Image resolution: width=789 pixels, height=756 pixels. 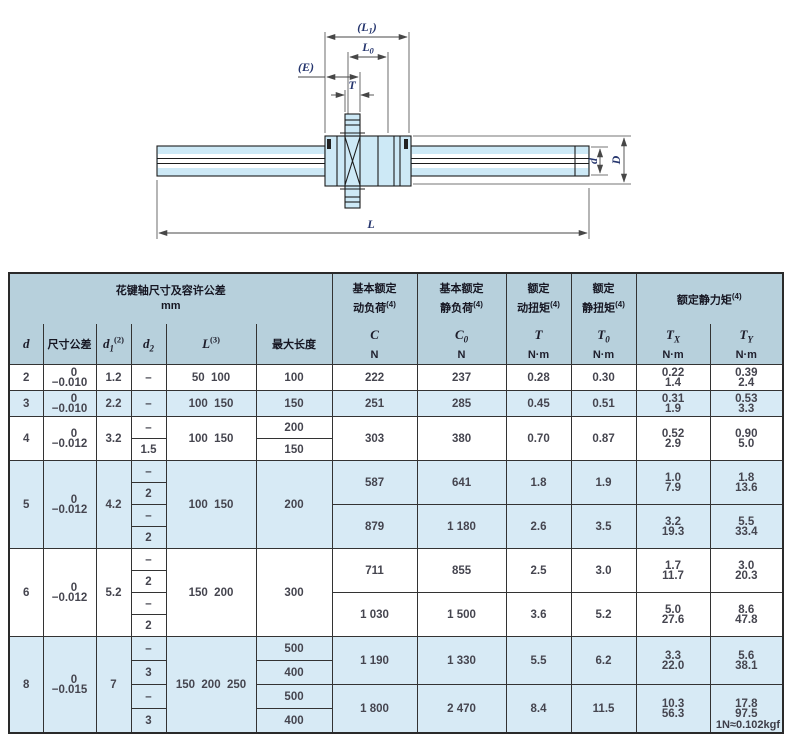 I want to click on cell-TY: 0.90 5.0, so click(x=746, y=438).